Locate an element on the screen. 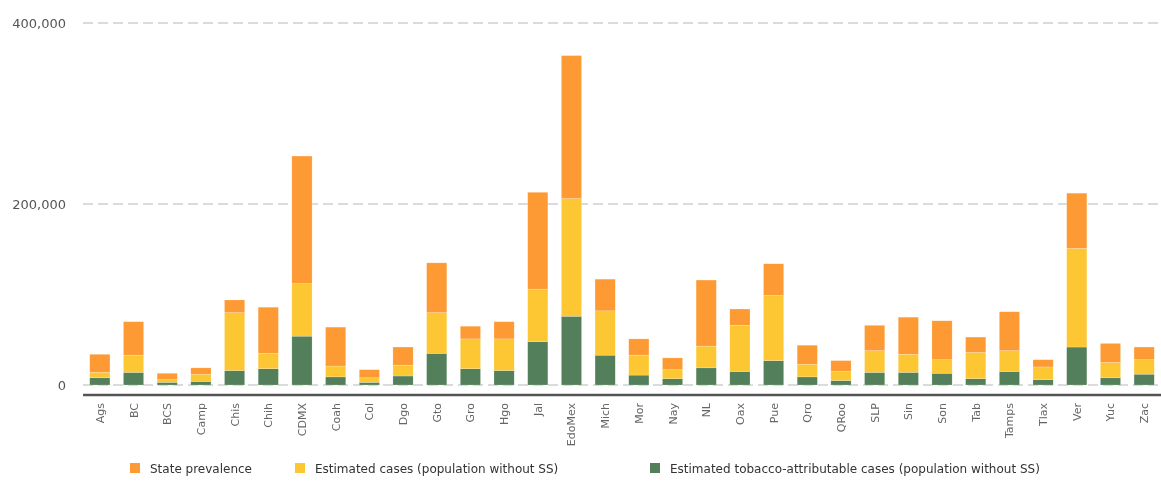  x-tick-label: Mich is located at coordinates (606, 415).